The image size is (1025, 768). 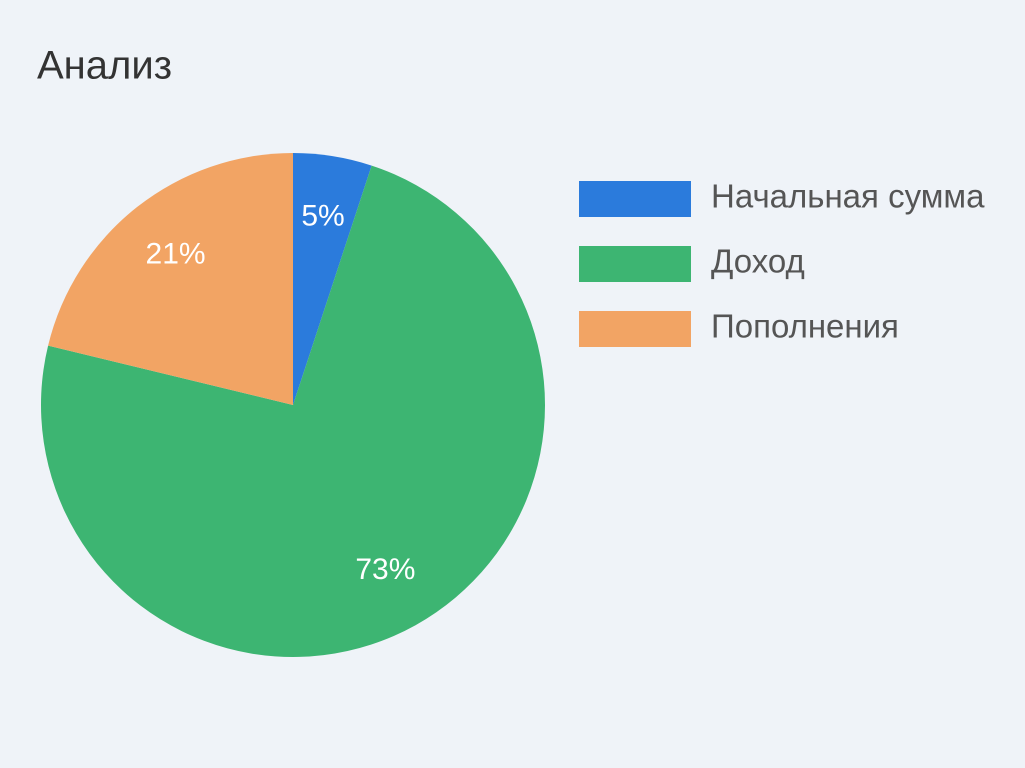 What do you see at coordinates (848, 196) in the screenshot?
I see `legend-label: Начальная сумма` at bounding box center [848, 196].